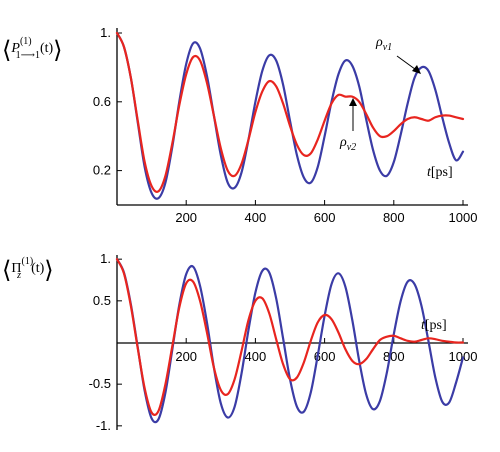  I want to click on top-y-tick-label: 1., so click(105, 32).